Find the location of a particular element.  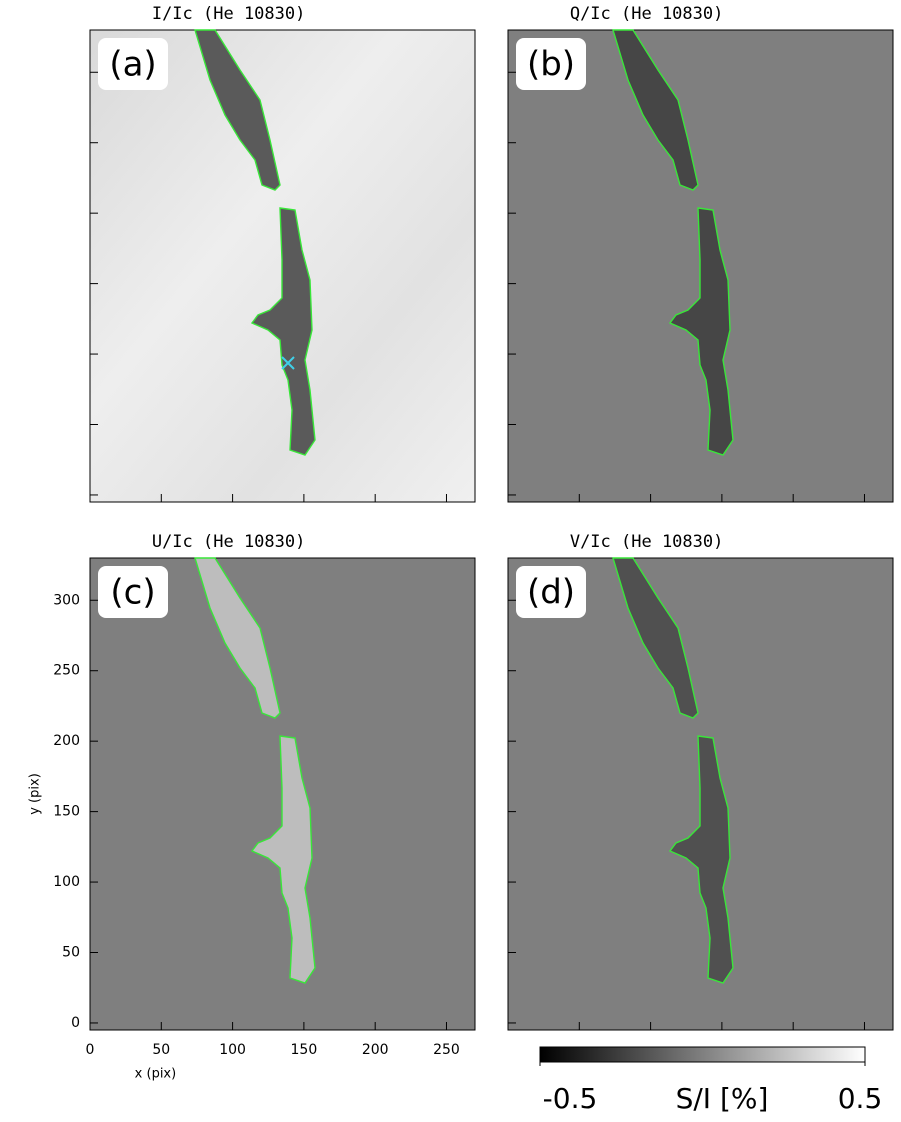

colorbar-tick-label: -0.5 is located at coordinates (570, 1098).